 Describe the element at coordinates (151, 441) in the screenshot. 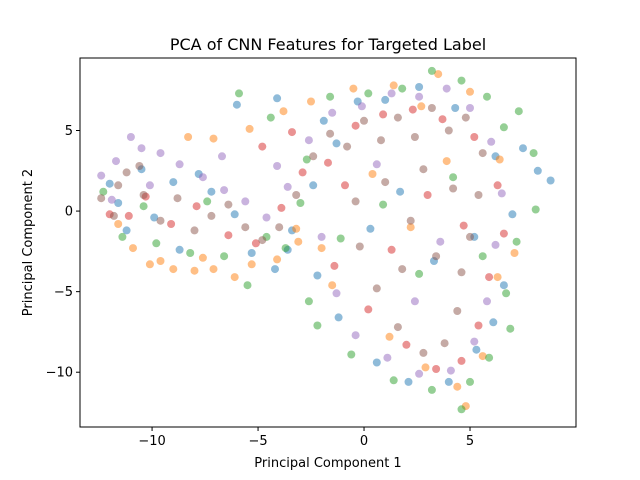

I see `x-tick-label: −10` at that location.